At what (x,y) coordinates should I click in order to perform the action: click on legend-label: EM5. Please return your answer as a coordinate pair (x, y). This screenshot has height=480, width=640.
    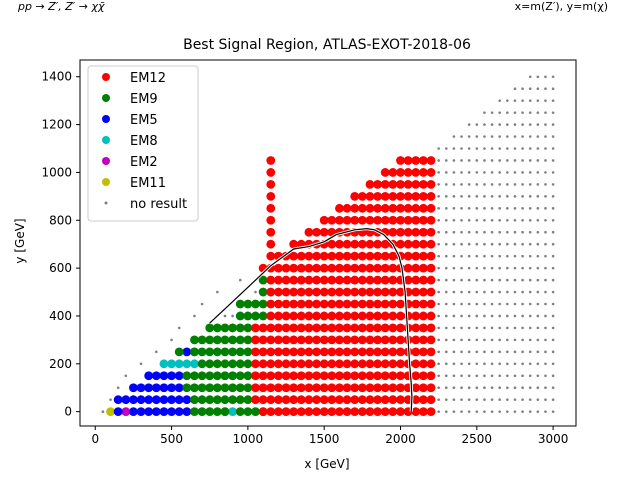
    Looking at the image, I should click on (144, 120).